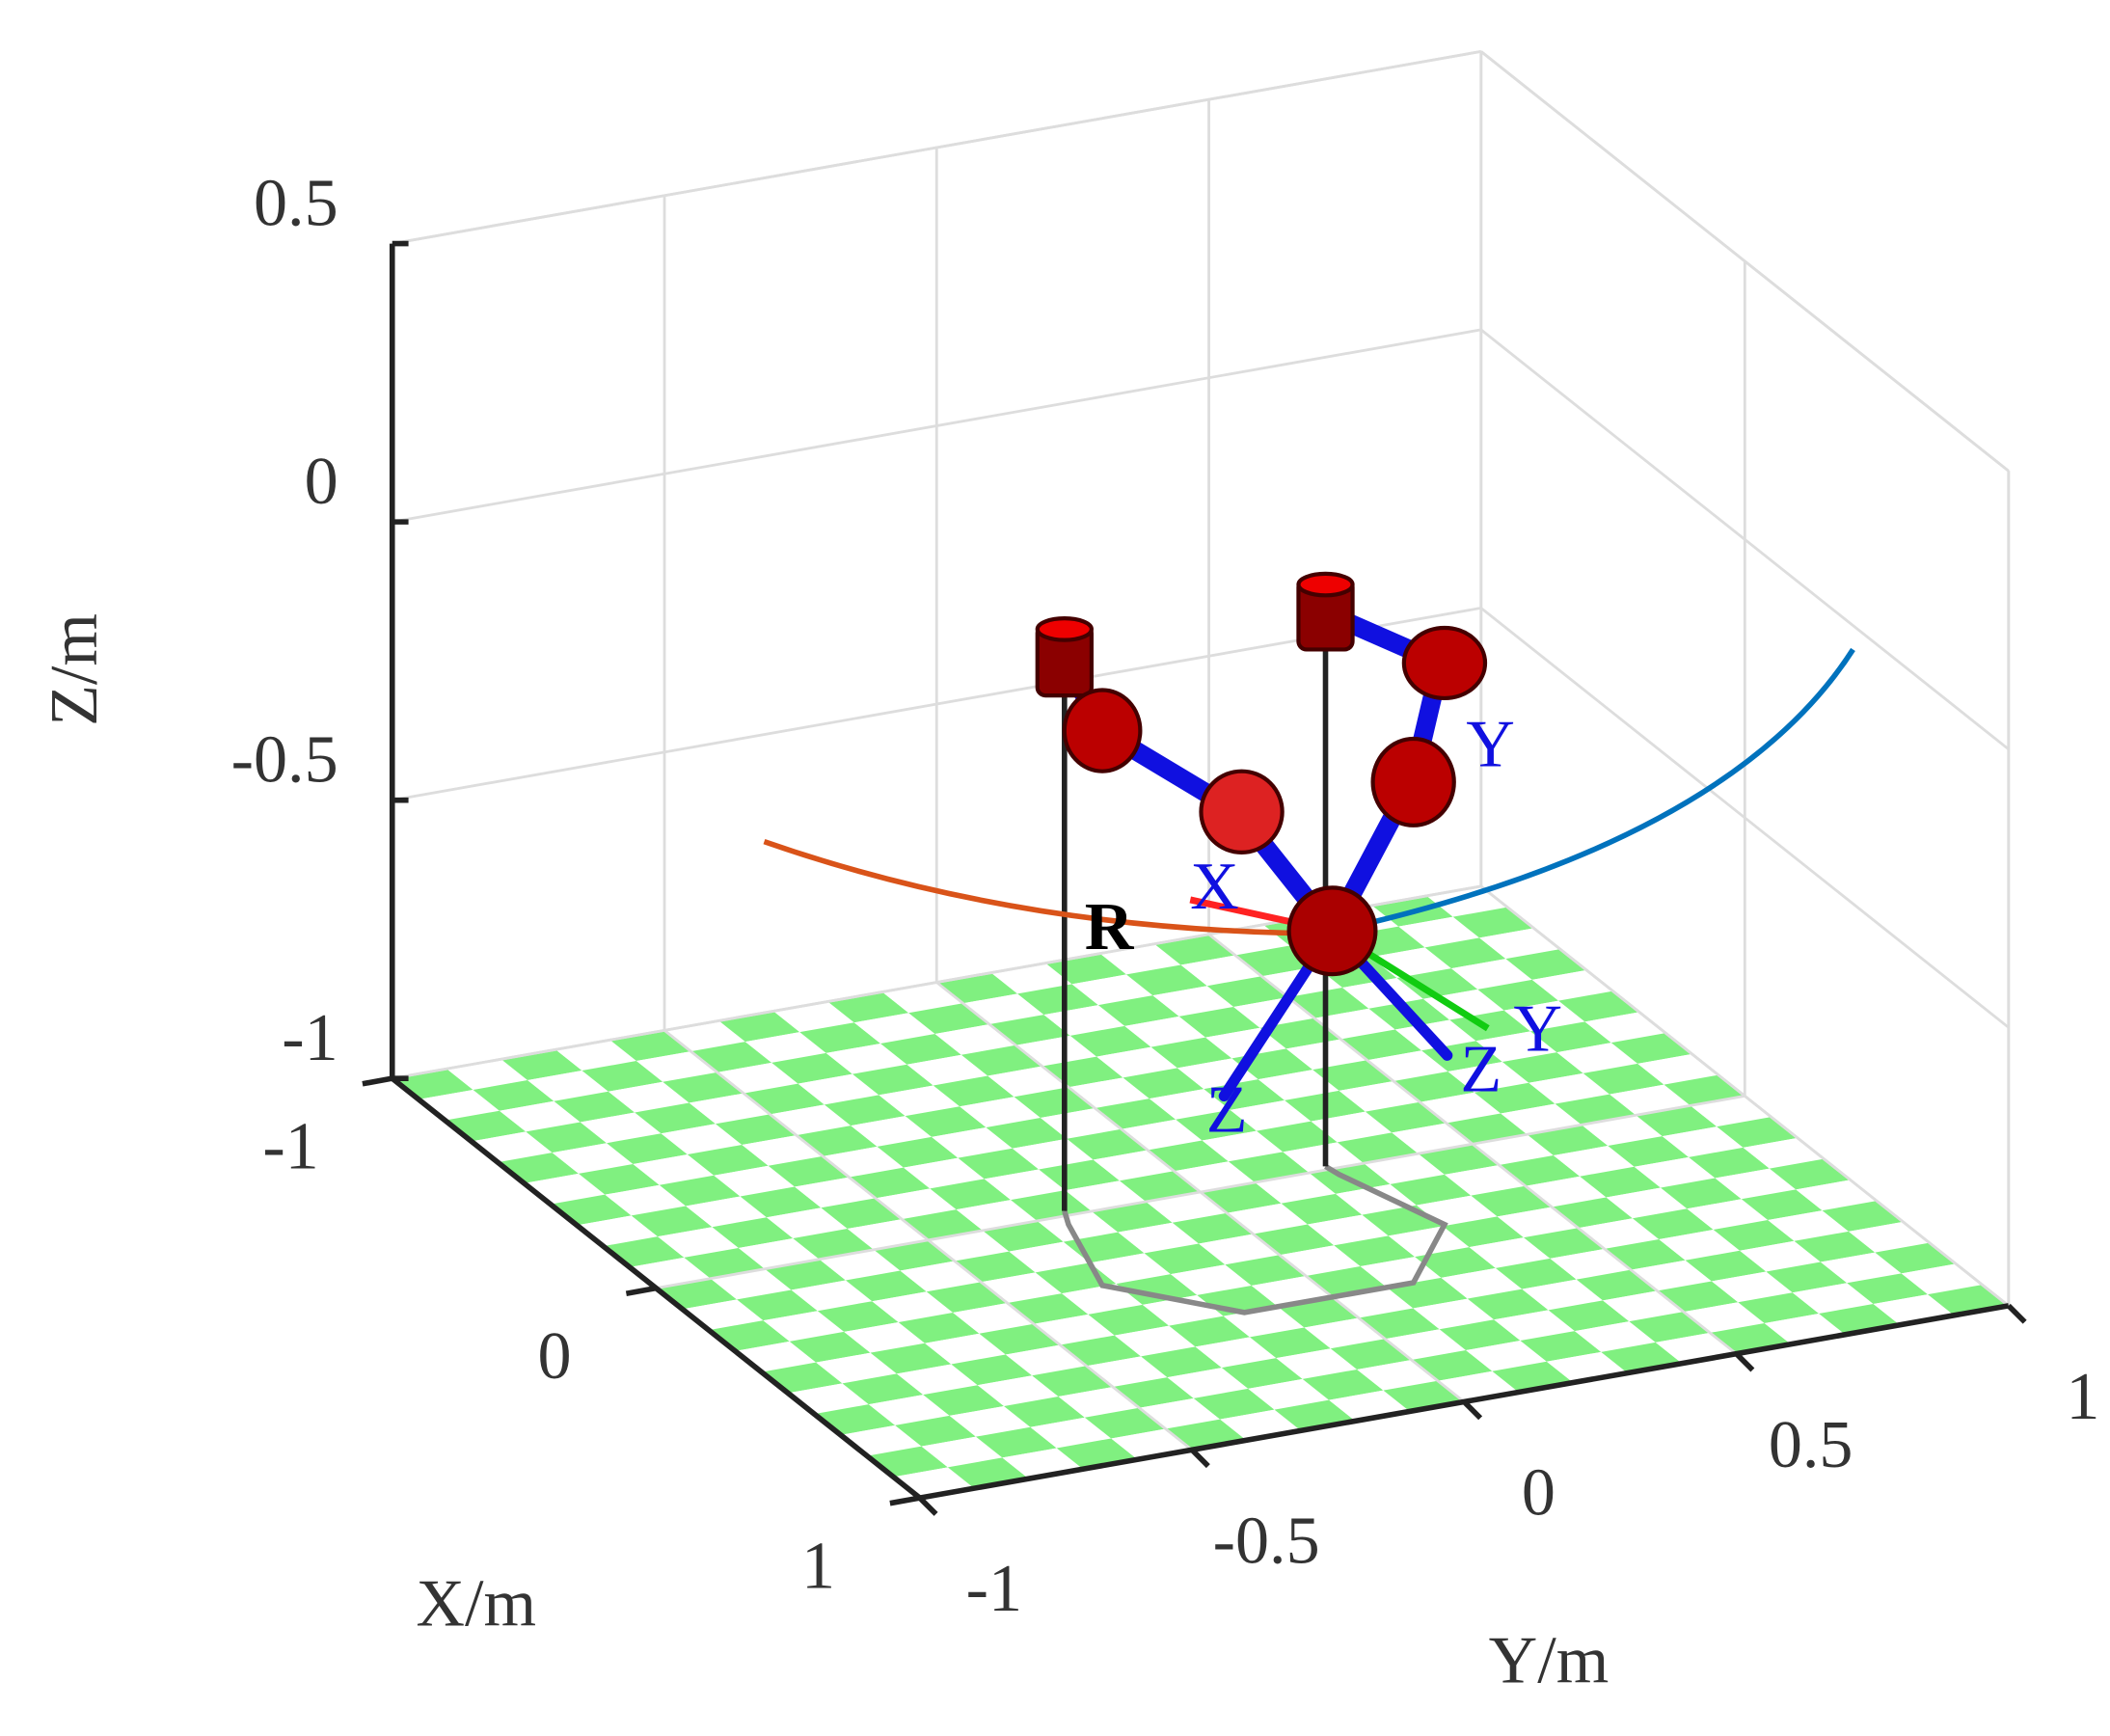 The image size is (2110, 1736). Describe the element at coordinates (296, 204) in the screenshot. I see `z-tick-label: 0.5` at that location.